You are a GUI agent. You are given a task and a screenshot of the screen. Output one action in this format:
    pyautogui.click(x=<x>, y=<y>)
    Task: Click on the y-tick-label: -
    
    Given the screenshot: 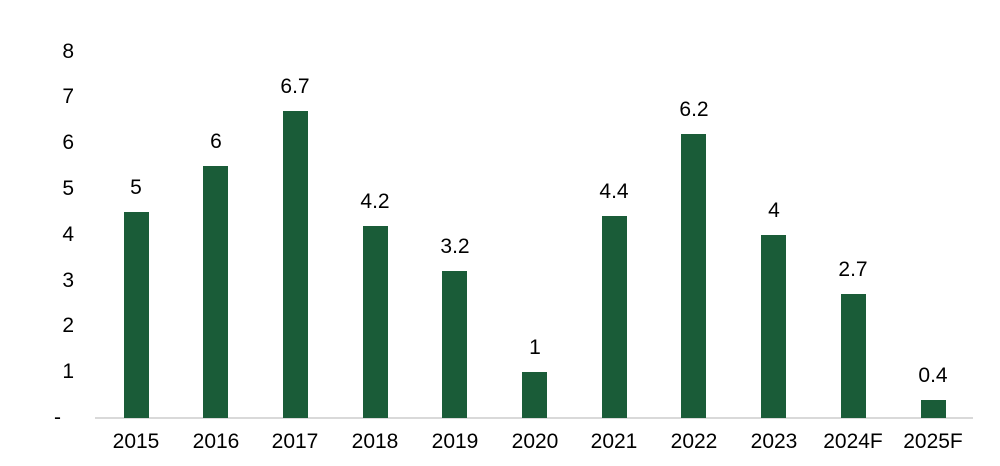 What is the action you would take?
    pyautogui.click(x=57, y=417)
    